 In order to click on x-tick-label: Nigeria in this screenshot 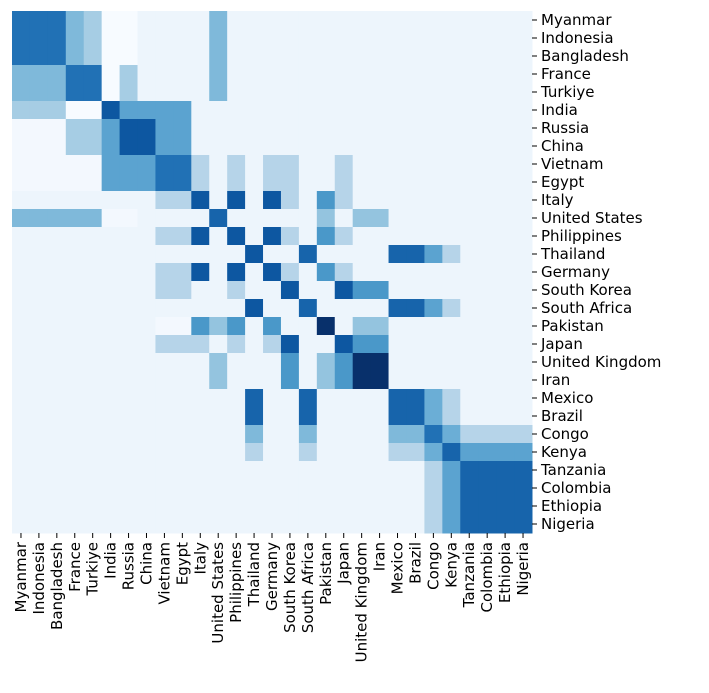, I will do `click(523, 569)`.